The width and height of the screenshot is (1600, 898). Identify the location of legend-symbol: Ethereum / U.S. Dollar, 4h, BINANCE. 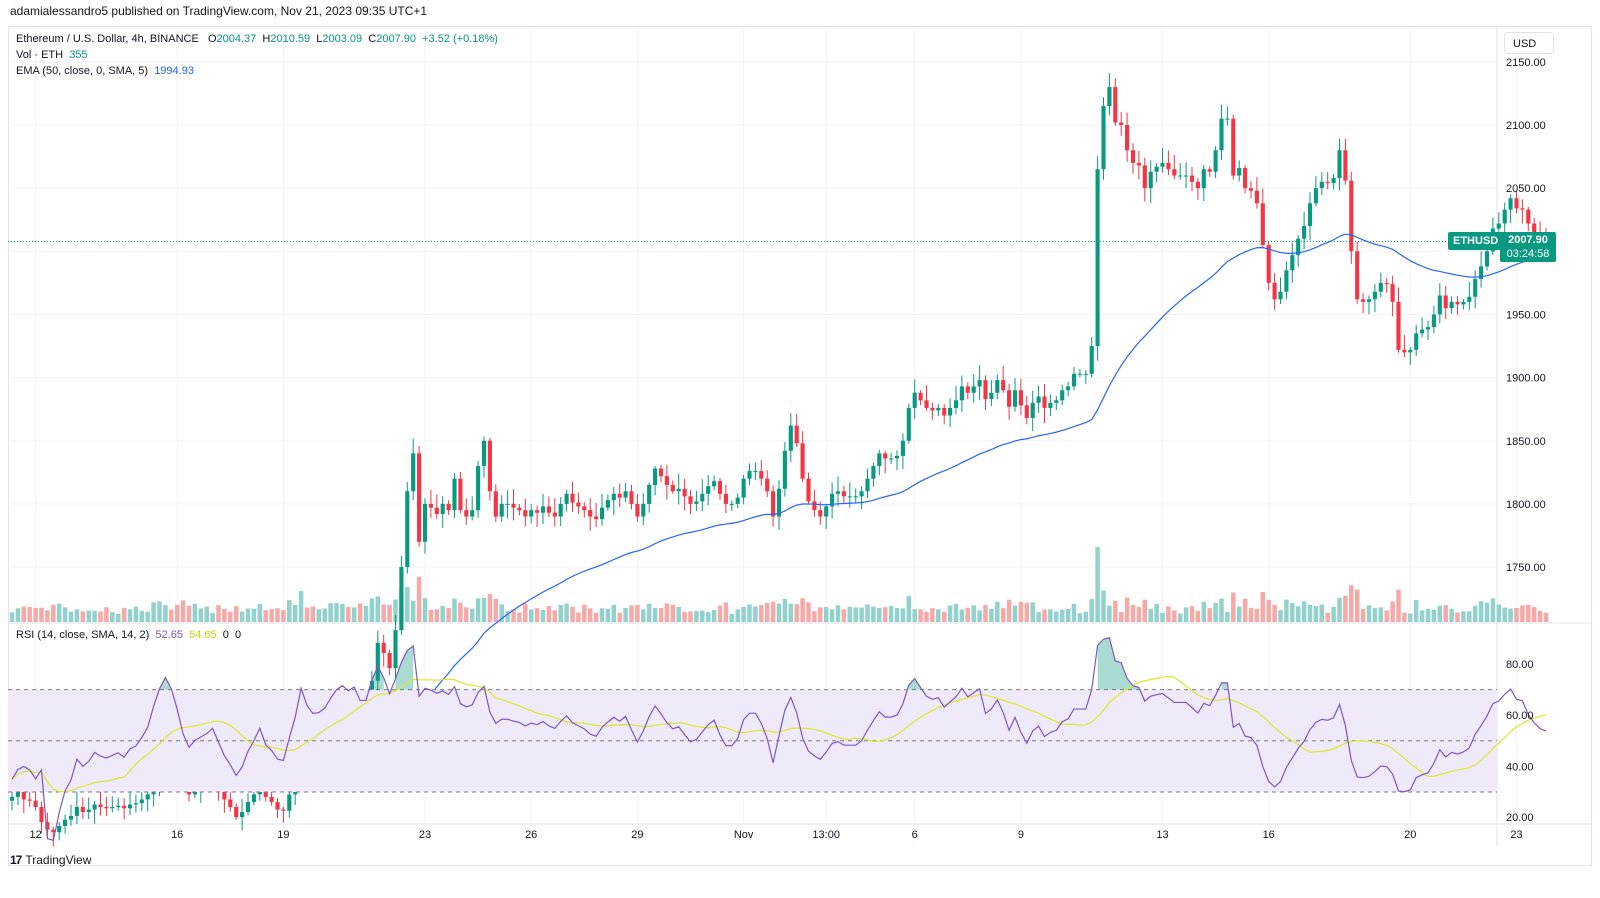
(107, 39).